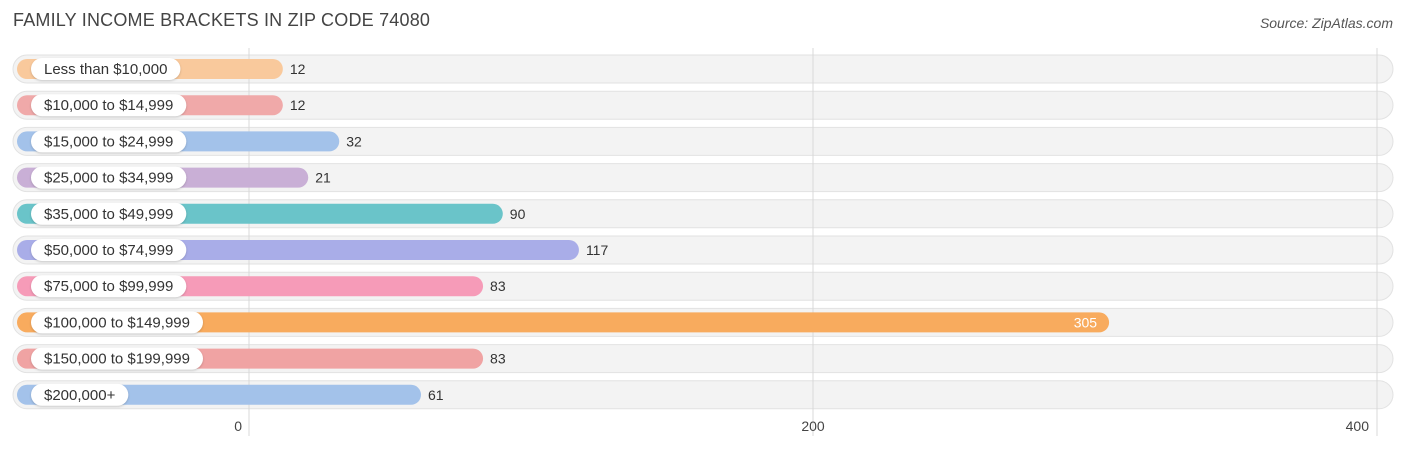  Describe the element at coordinates (813, 426) in the screenshot. I see `x-tick-label: 200` at that location.